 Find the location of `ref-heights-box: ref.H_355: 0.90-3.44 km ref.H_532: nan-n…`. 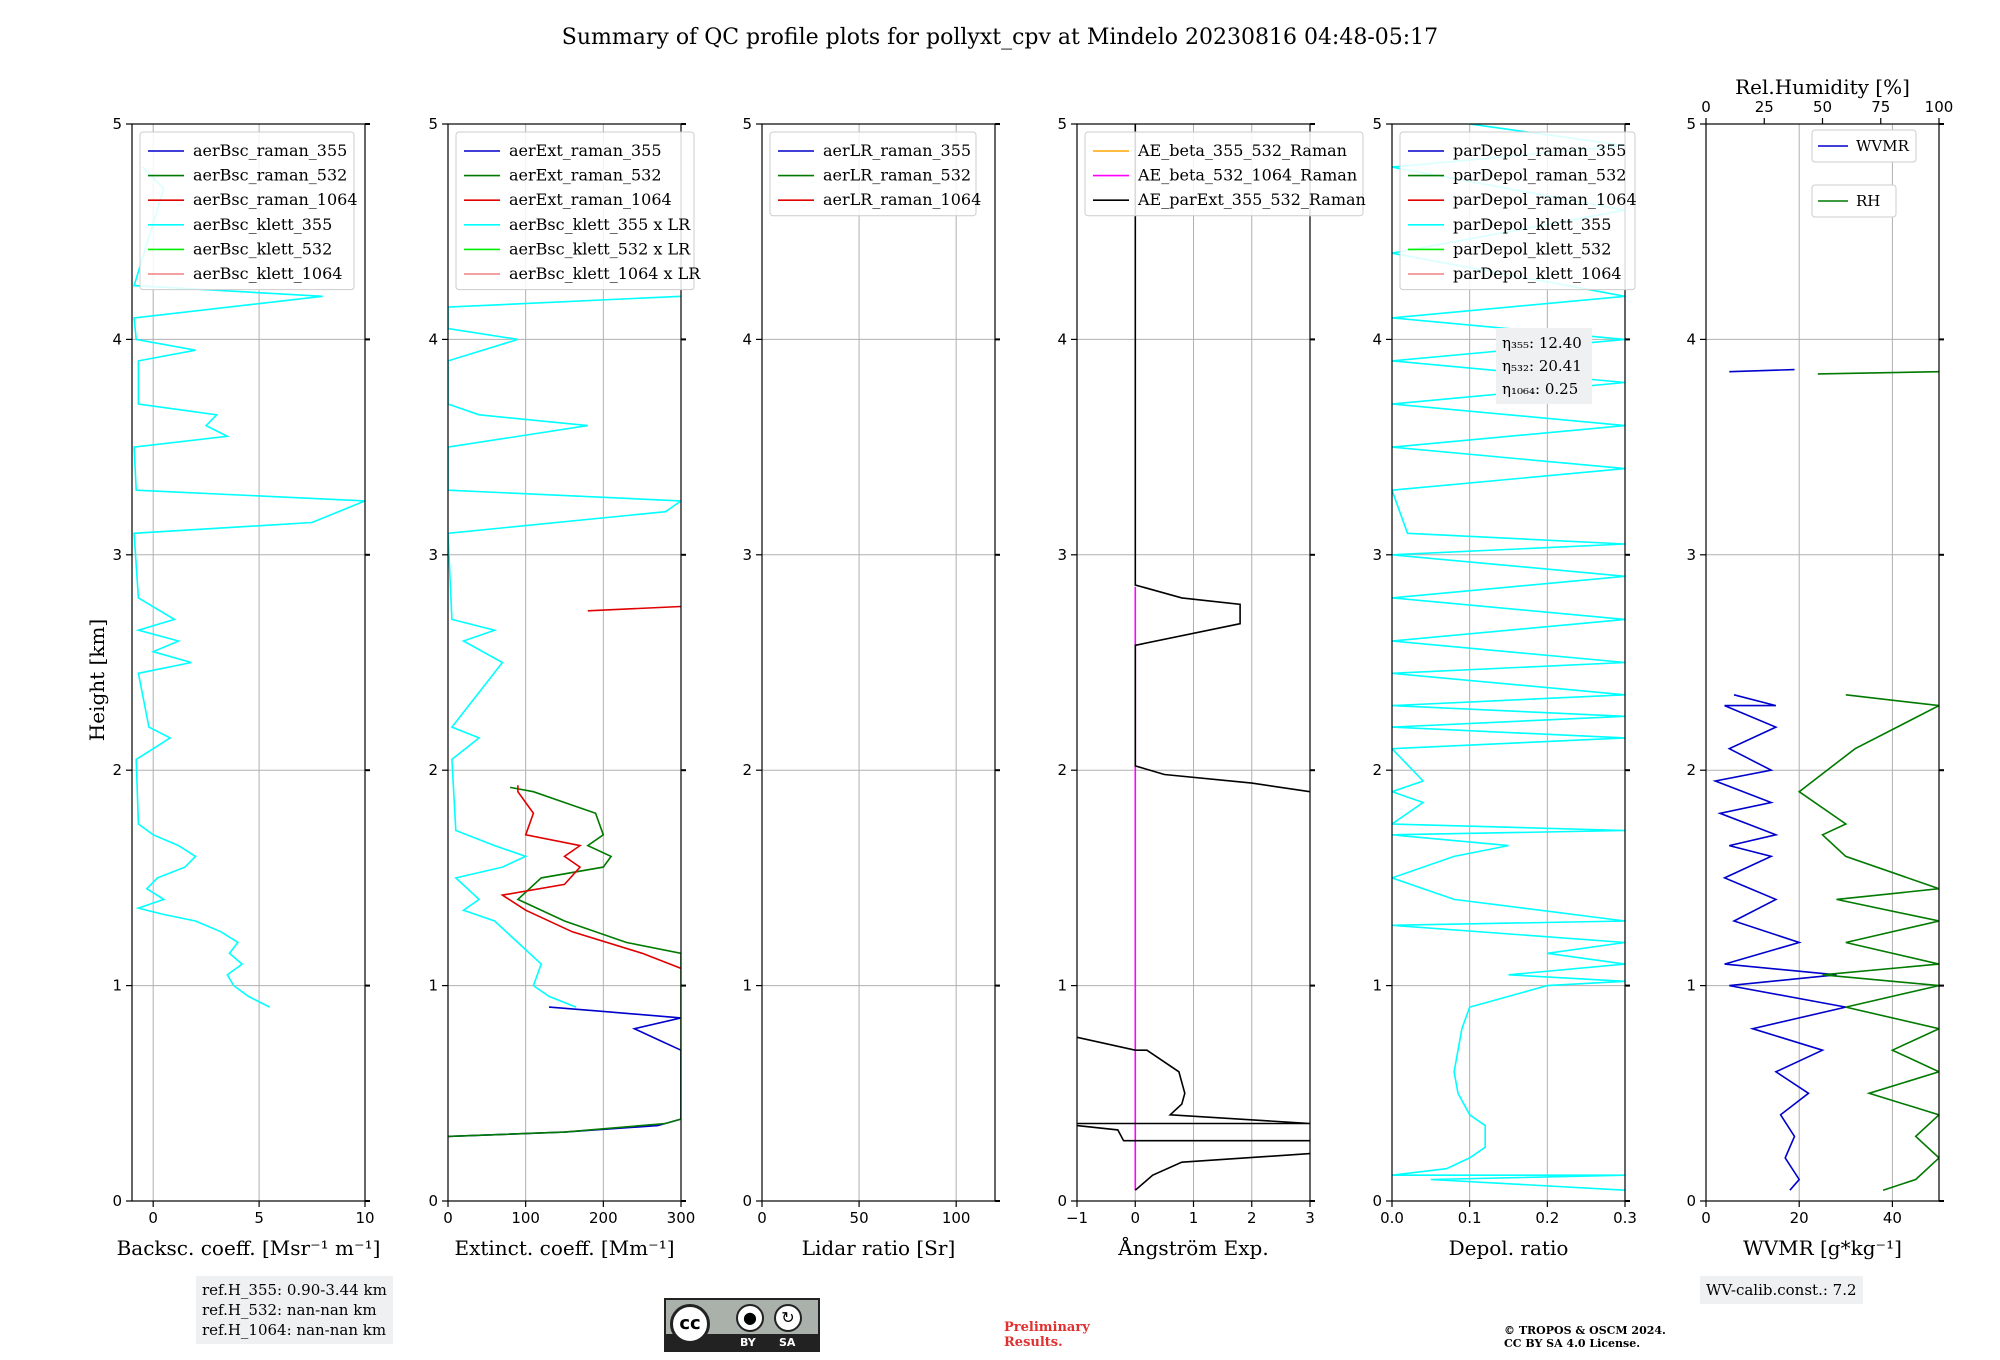

ref-heights-box: ref.H_355: 0.90-3.44 km ref.H_532: nan-n… is located at coordinates (294, 1310).